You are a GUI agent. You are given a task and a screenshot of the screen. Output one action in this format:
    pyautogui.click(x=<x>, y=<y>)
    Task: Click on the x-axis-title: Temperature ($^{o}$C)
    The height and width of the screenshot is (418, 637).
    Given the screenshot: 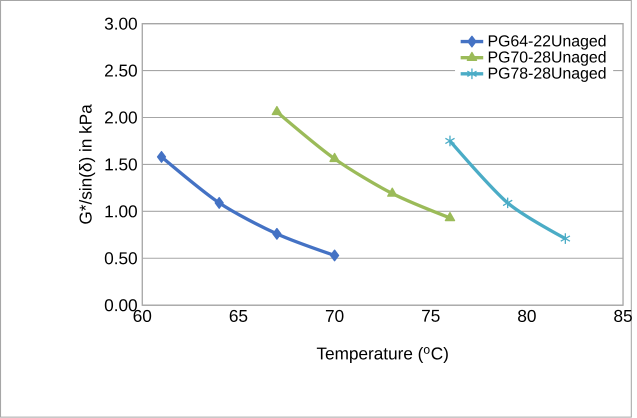 What is the action you would take?
    pyautogui.click(x=382, y=355)
    